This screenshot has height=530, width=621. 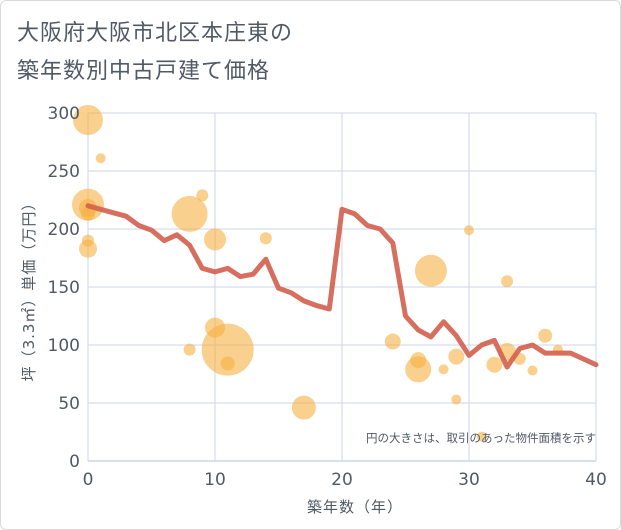 I want to click on y-tick-label: 0, so click(x=74, y=462).